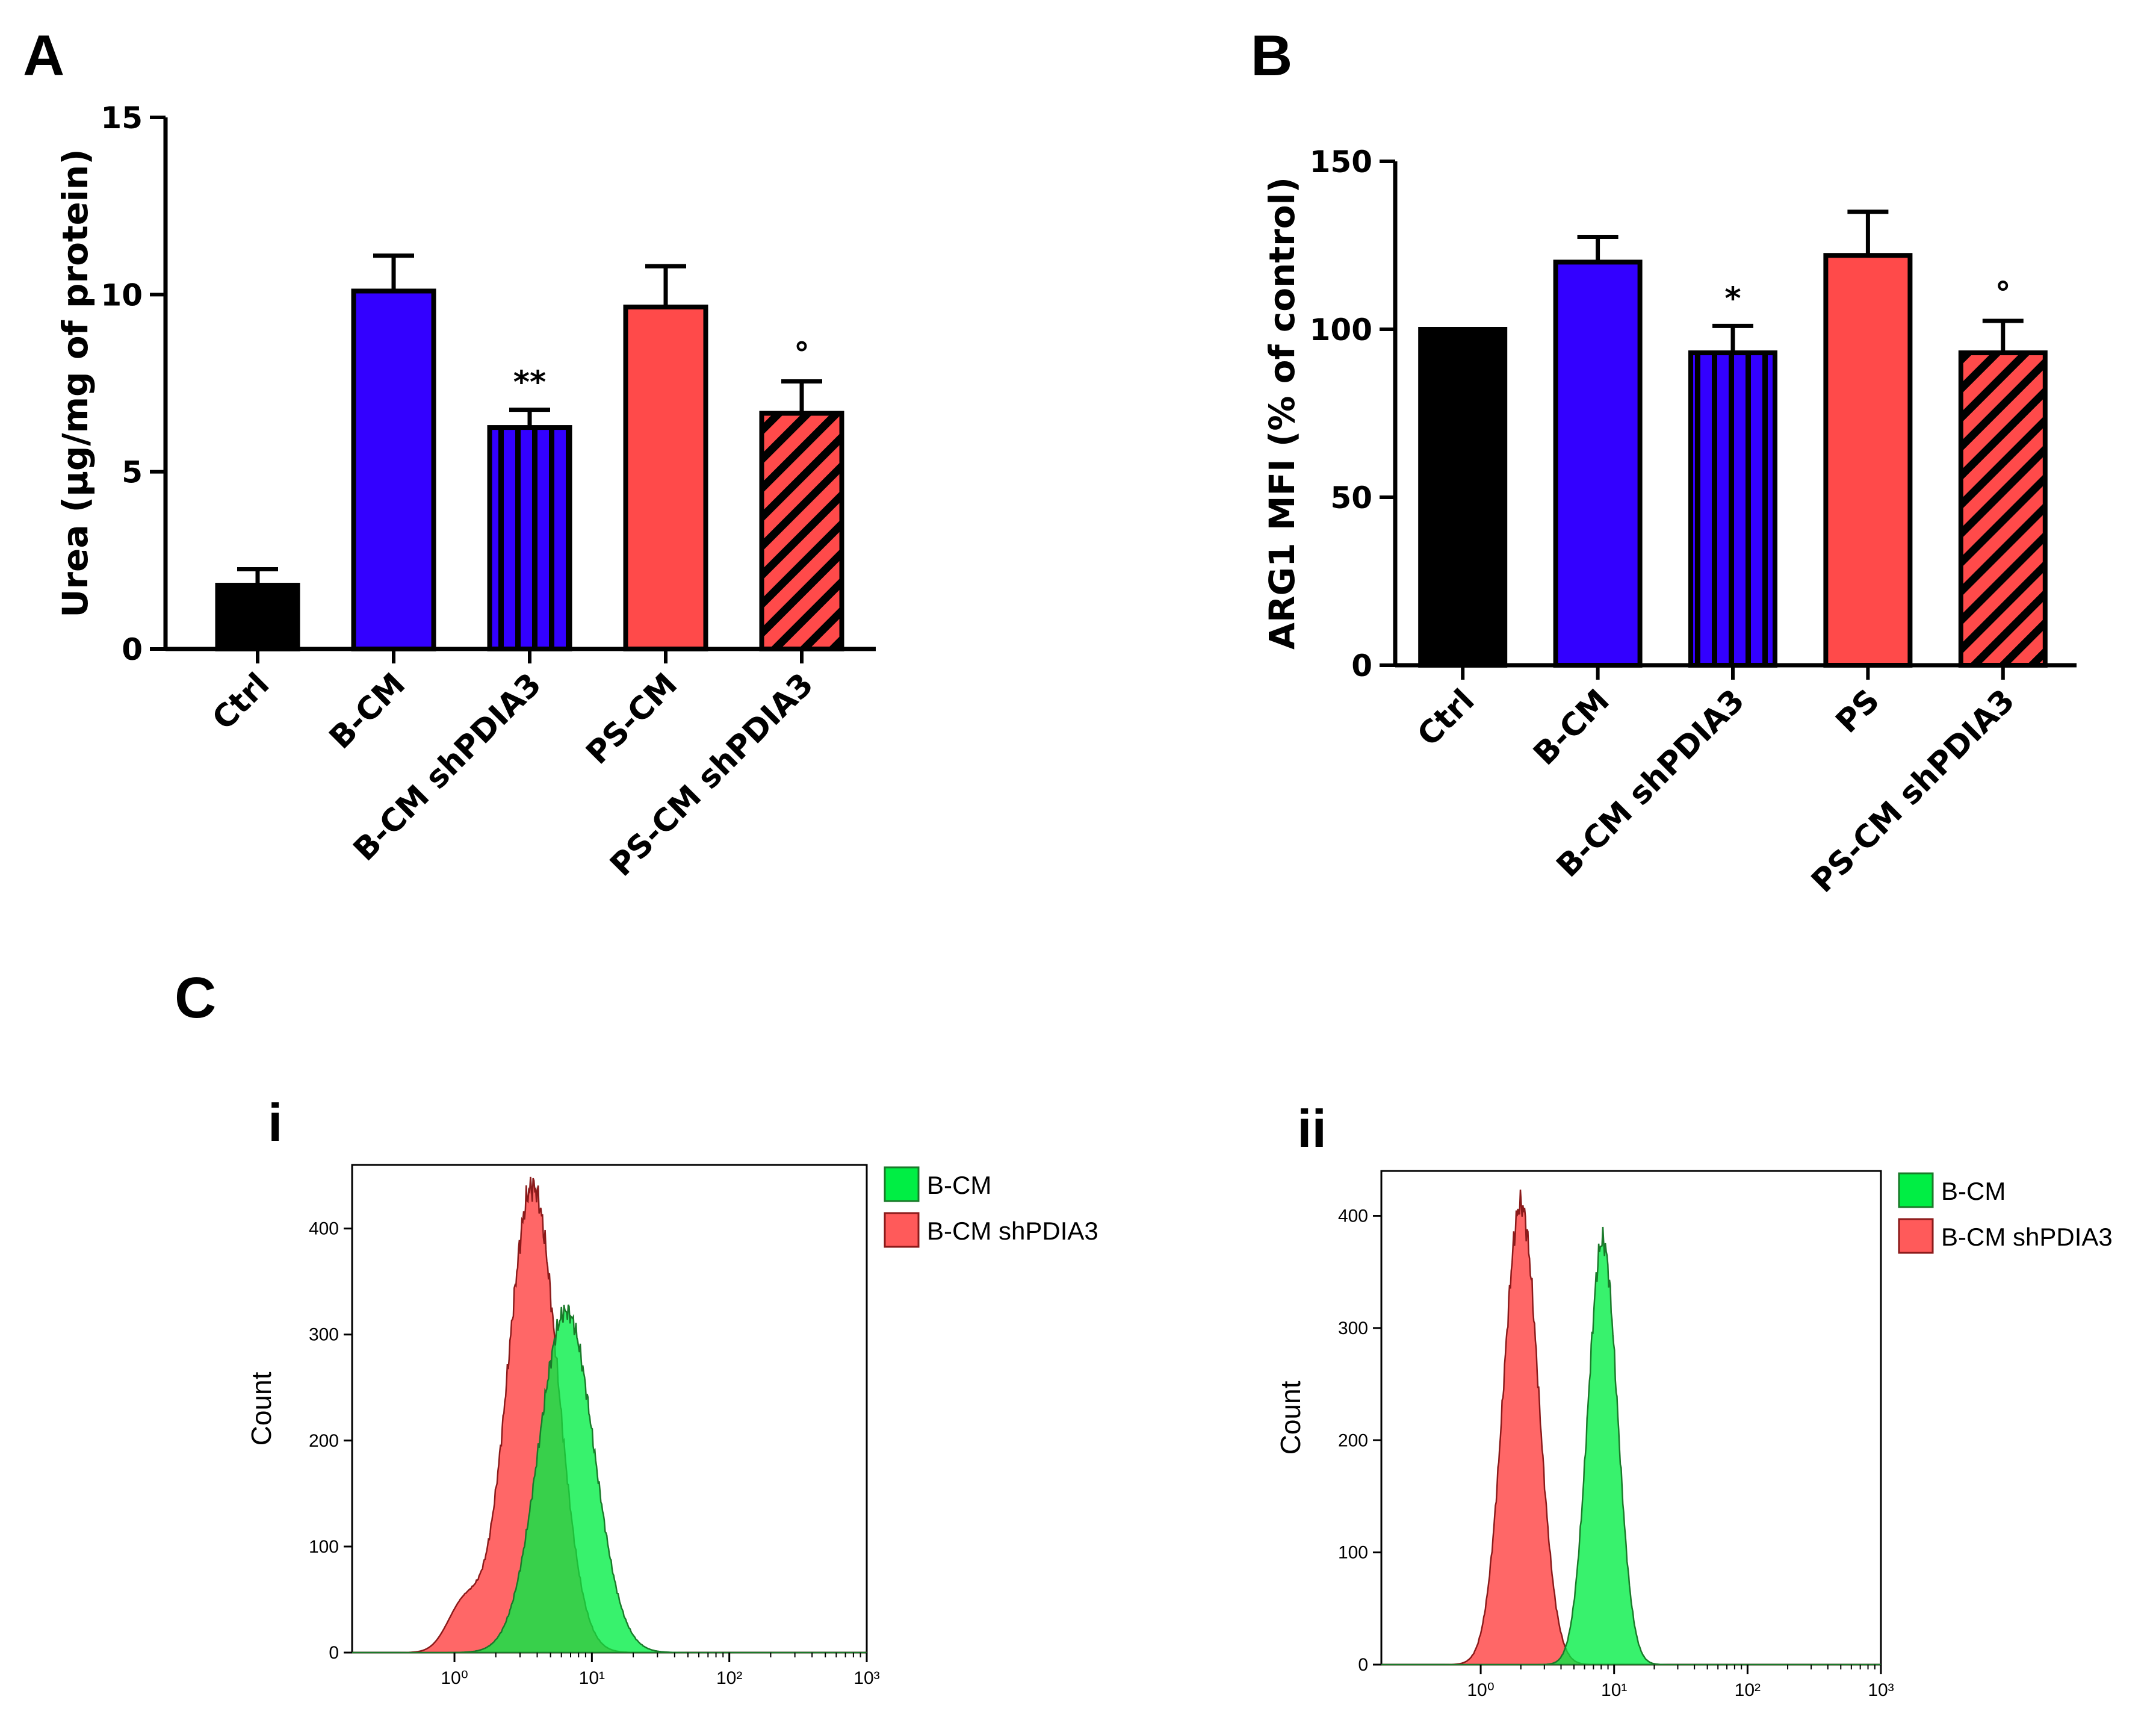 The height and width of the screenshot is (1720, 2156). Describe the element at coordinates (1271, 55) in the screenshot. I see `panel-label-b: B` at that location.